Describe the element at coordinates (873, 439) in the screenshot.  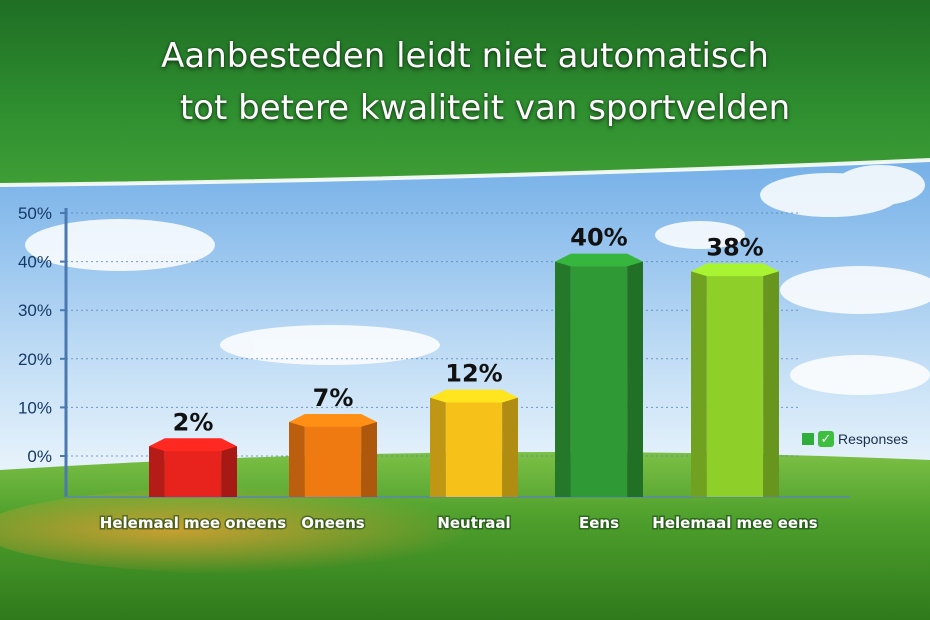
I see `legend-label: Responses` at that location.